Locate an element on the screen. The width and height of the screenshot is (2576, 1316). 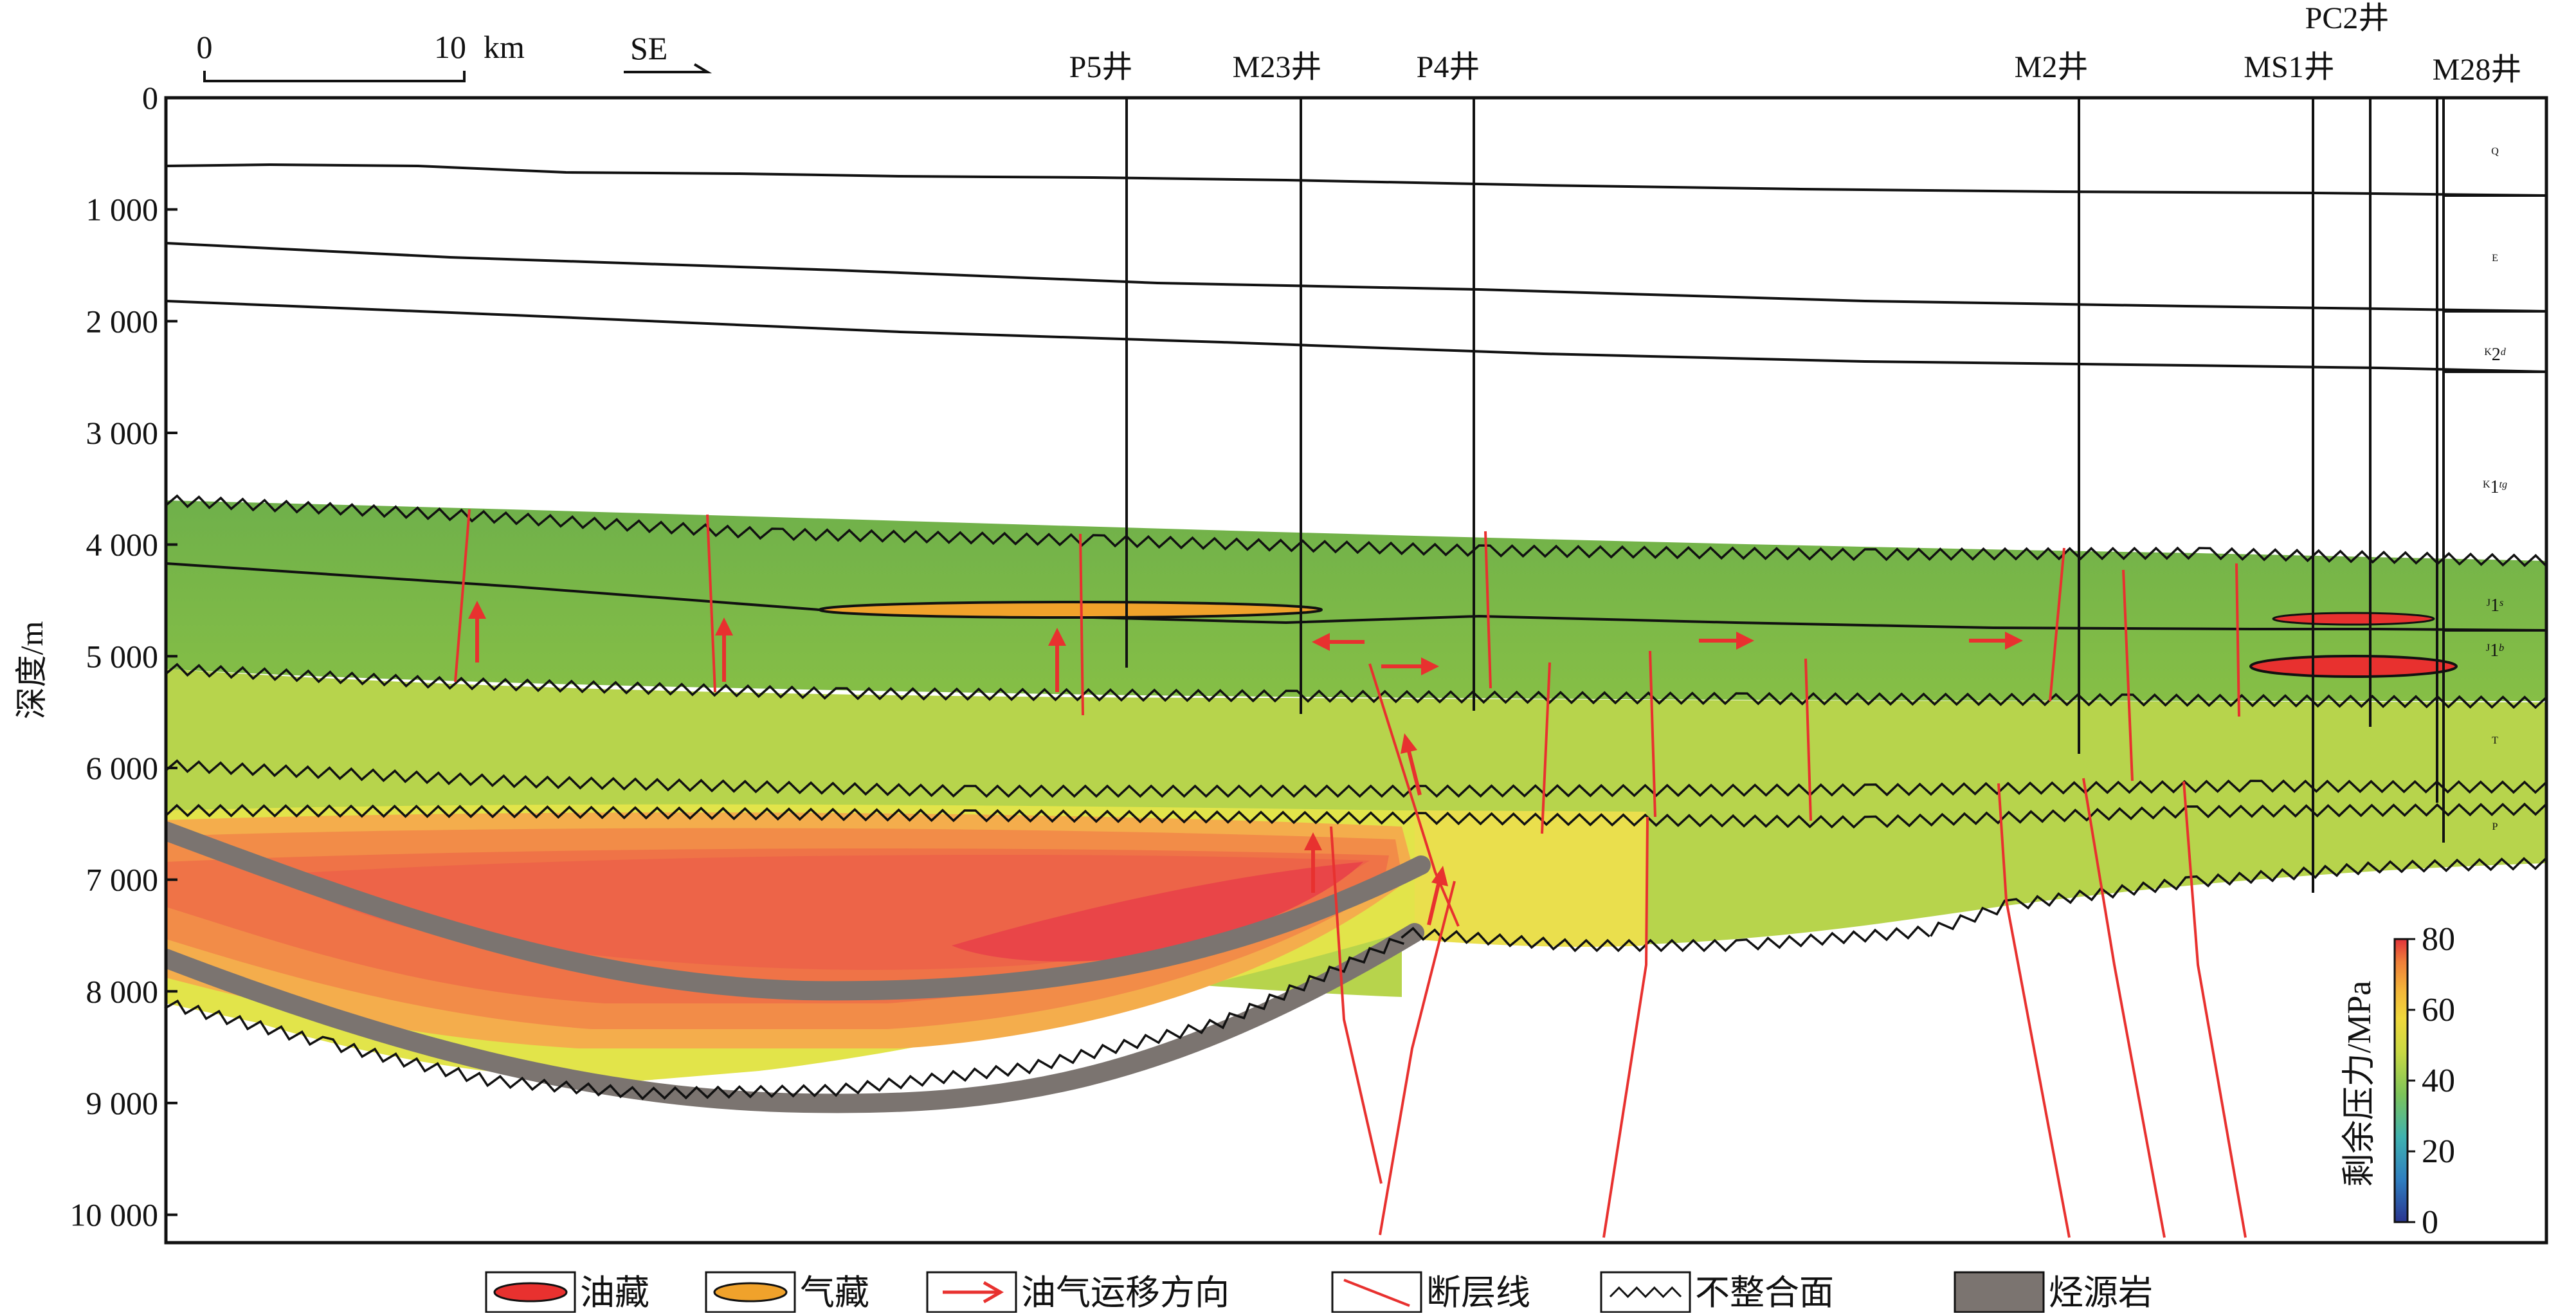
colorbar-tick-label: 40 is located at coordinates (2438, 1081).